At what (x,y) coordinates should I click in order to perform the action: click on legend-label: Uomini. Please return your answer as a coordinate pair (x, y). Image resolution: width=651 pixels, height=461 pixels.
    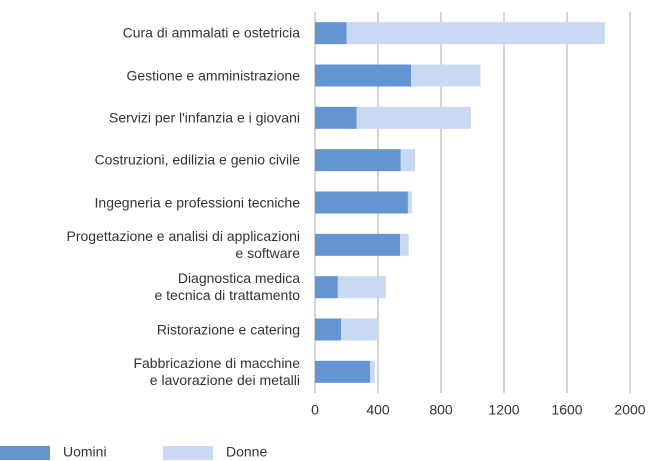
    Looking at the image, I should click on (85, 452).